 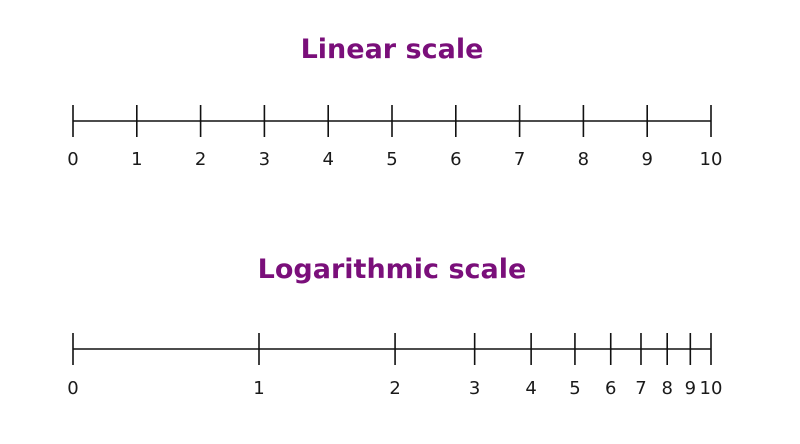 What do you see at coordinates (640, 388) in the screenshot?
I see `log-tick-label-7: 7` at bounding box center [640, 388].